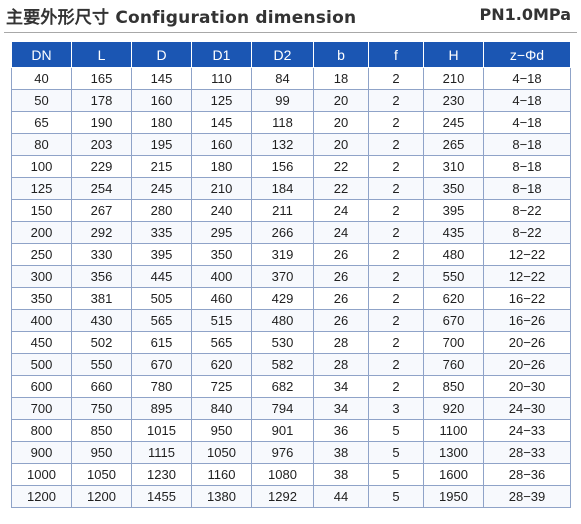 This screenshot has height=524, width=581. What do you see at coordinates (101, 100) in the screenshot?
I see `table-cell: 178` at bounding box center [101, 100].